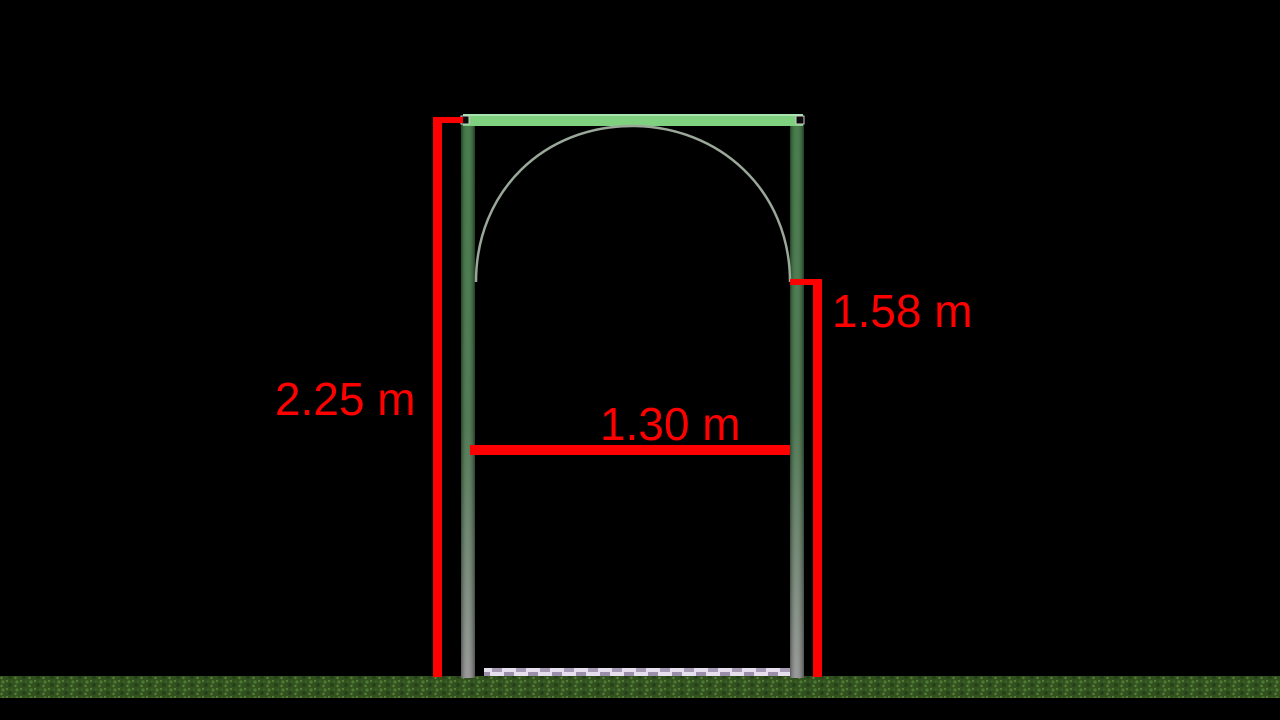 The height and width of the screenshot is (720, 1280). What do you see at coordinates (637, 672) in the screenshot?
I see `base-plate` at bounding box center [637, 672].